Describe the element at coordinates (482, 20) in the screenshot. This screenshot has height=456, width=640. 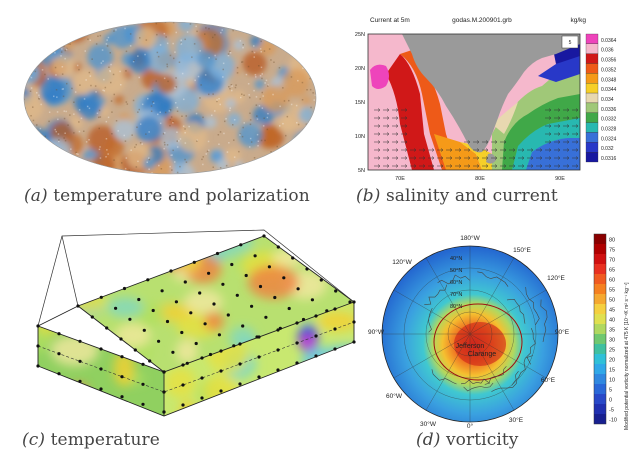
I see `panel-b-title-center: godas.M.200901.grb` at that location.